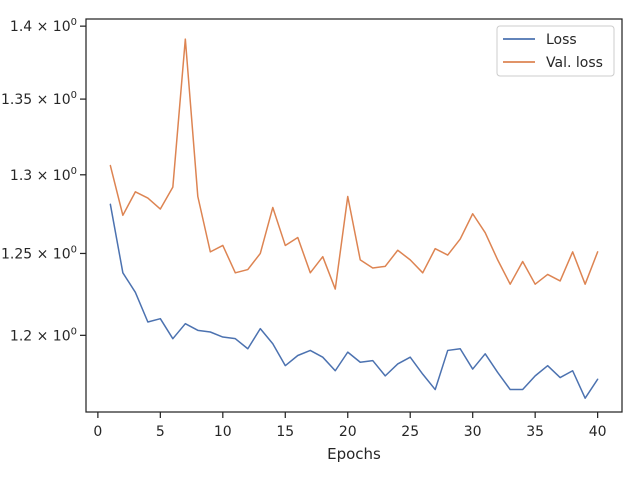 The height and width of the screenshot is (480, 640). Describe the element at coordinates (285, 432) in the screenshot. I see `x-tick-label: 15` at that location.